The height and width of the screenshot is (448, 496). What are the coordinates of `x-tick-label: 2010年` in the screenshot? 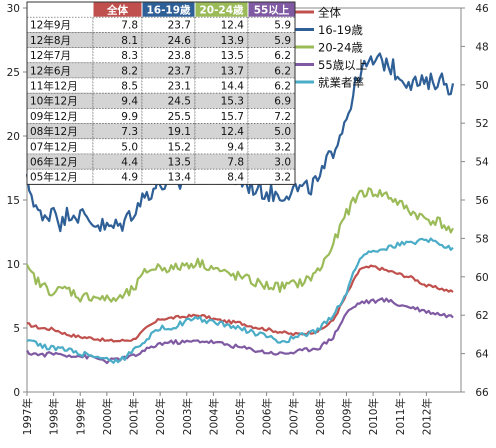 It's located at (373, 416).